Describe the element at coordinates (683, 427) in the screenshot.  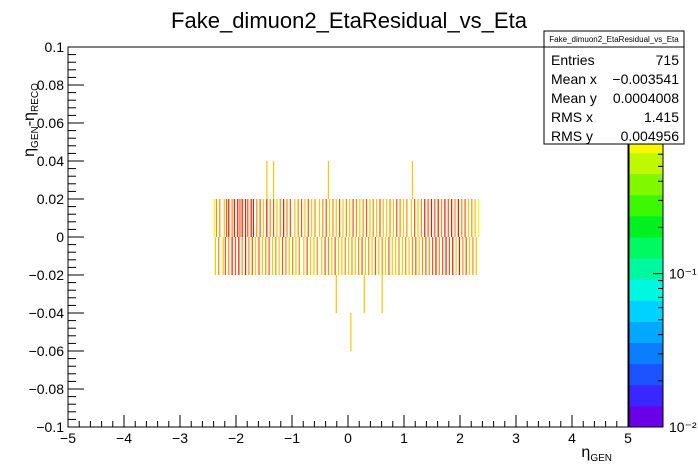
I see `z-tick-label: 10⁻²` at that location.